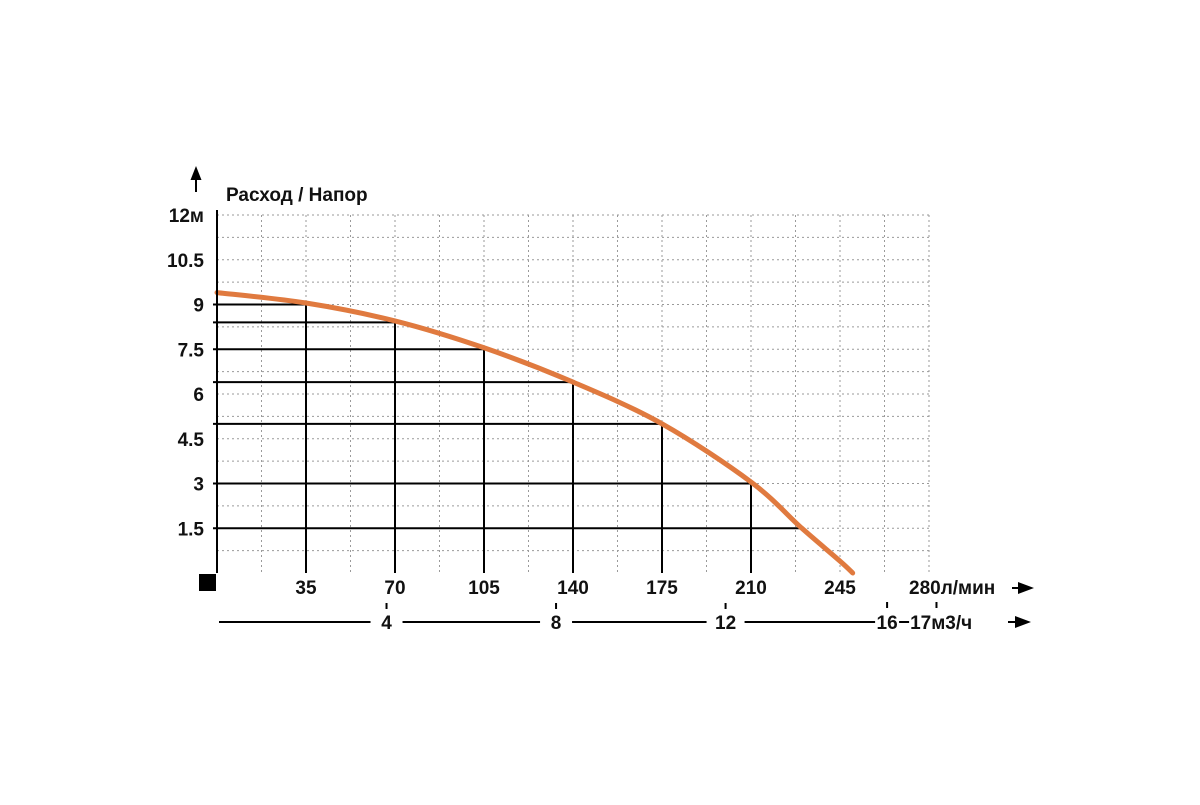 The width and height of the screenshot is (1200, 805). What do you see at coordinates (186, 216) in the screenshot?
I see `y-tick-label-top: 12м` at bounding box center [186, 216].